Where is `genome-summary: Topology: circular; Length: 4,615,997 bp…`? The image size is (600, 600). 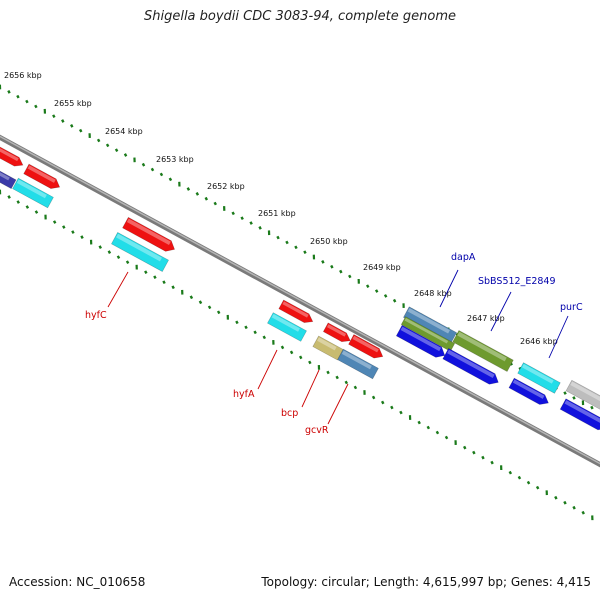
genome-summary: Topology: circular; Length: 4,615,997 bp… is located at coordinates (426, 582).